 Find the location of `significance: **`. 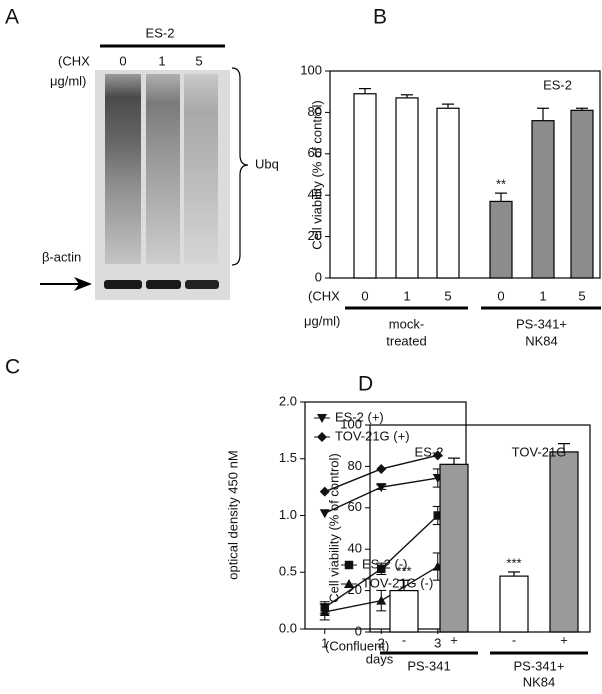

significance: ** is located at coordinates (501, 184).